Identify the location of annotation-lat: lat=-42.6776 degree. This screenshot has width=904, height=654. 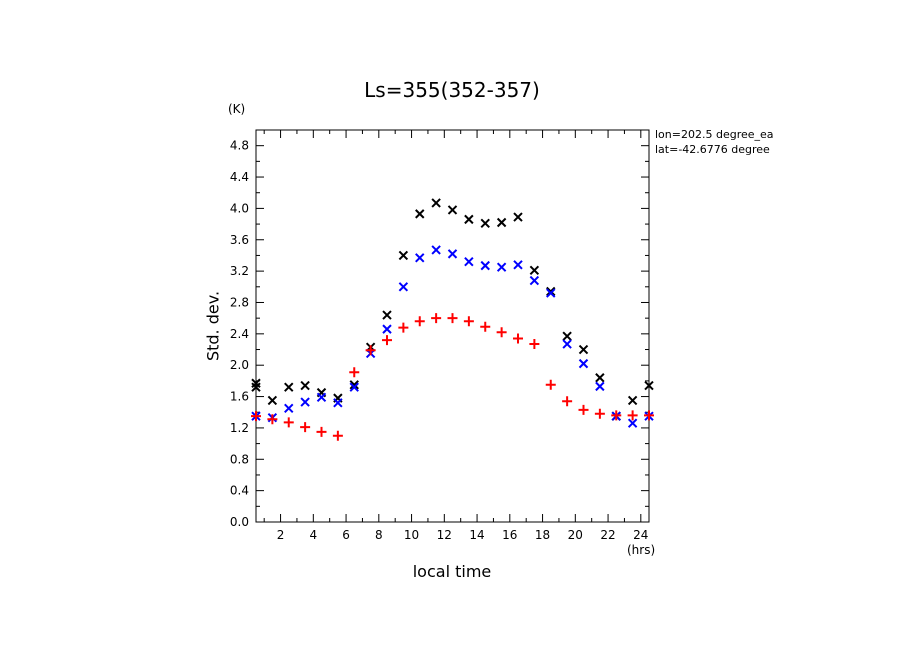
(712, 149).